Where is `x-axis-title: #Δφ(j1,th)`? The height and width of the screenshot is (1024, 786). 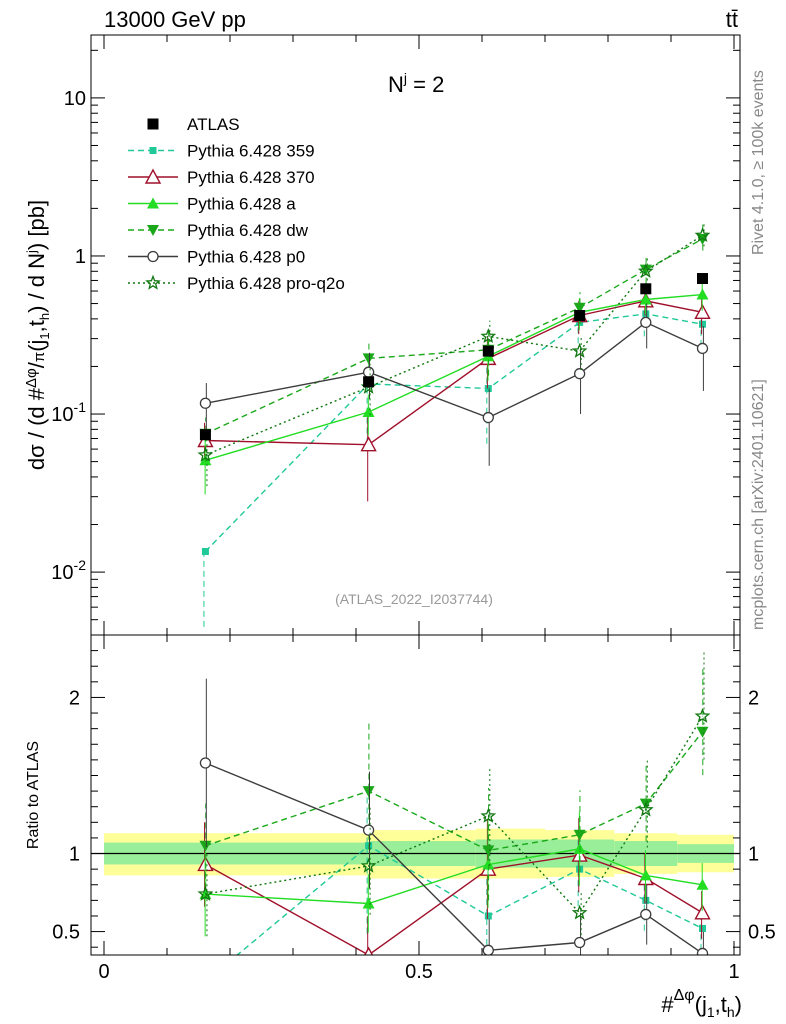
x-axis-title: #Δφ(j1,th) is located at coordinates (701, 1003).